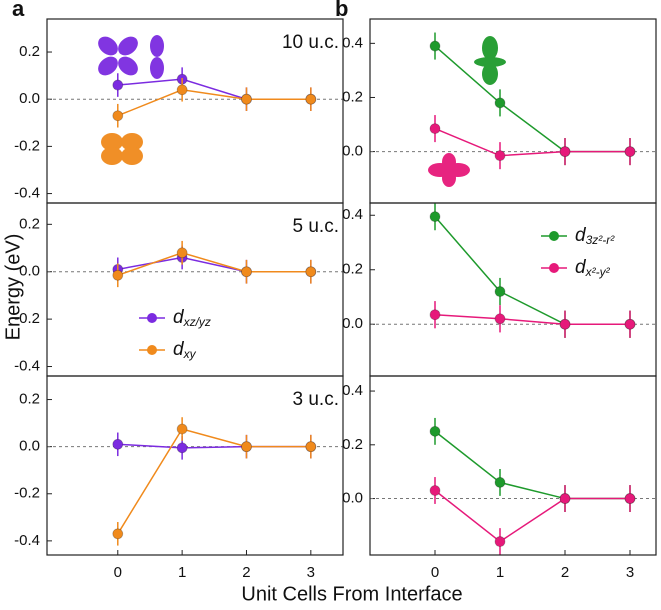 The width and height of the screenshot is (661, 610). Describe the element at coordinates (316, 226) in the screenshot. I see `panel-annotation: 5 u.c.` at that location.